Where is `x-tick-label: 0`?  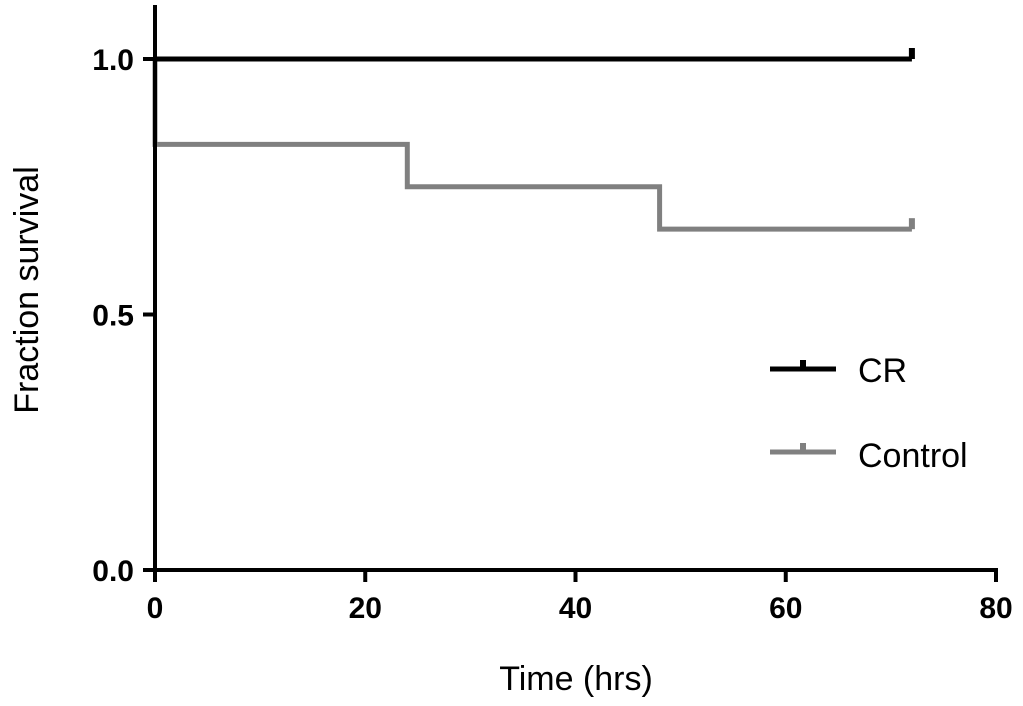
x-tick-label: 0 is located at coordinates (155, 608).